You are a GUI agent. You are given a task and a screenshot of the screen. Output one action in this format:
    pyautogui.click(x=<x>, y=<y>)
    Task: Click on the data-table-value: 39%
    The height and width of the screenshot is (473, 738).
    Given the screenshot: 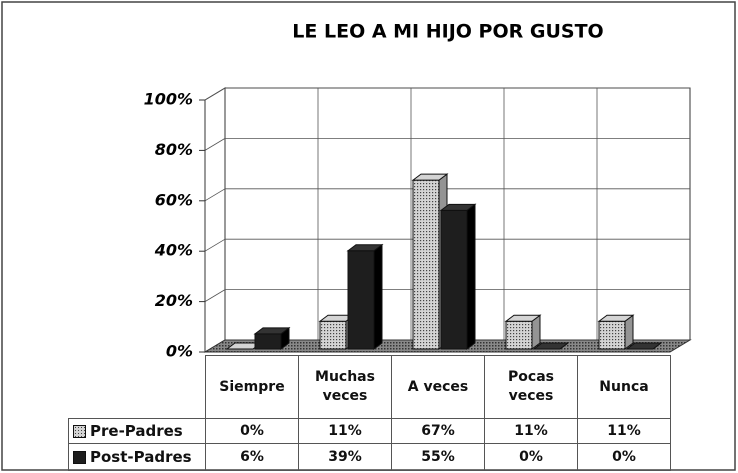 What is the action you would take?
    pyautogui.click(x=345, y=457)
    